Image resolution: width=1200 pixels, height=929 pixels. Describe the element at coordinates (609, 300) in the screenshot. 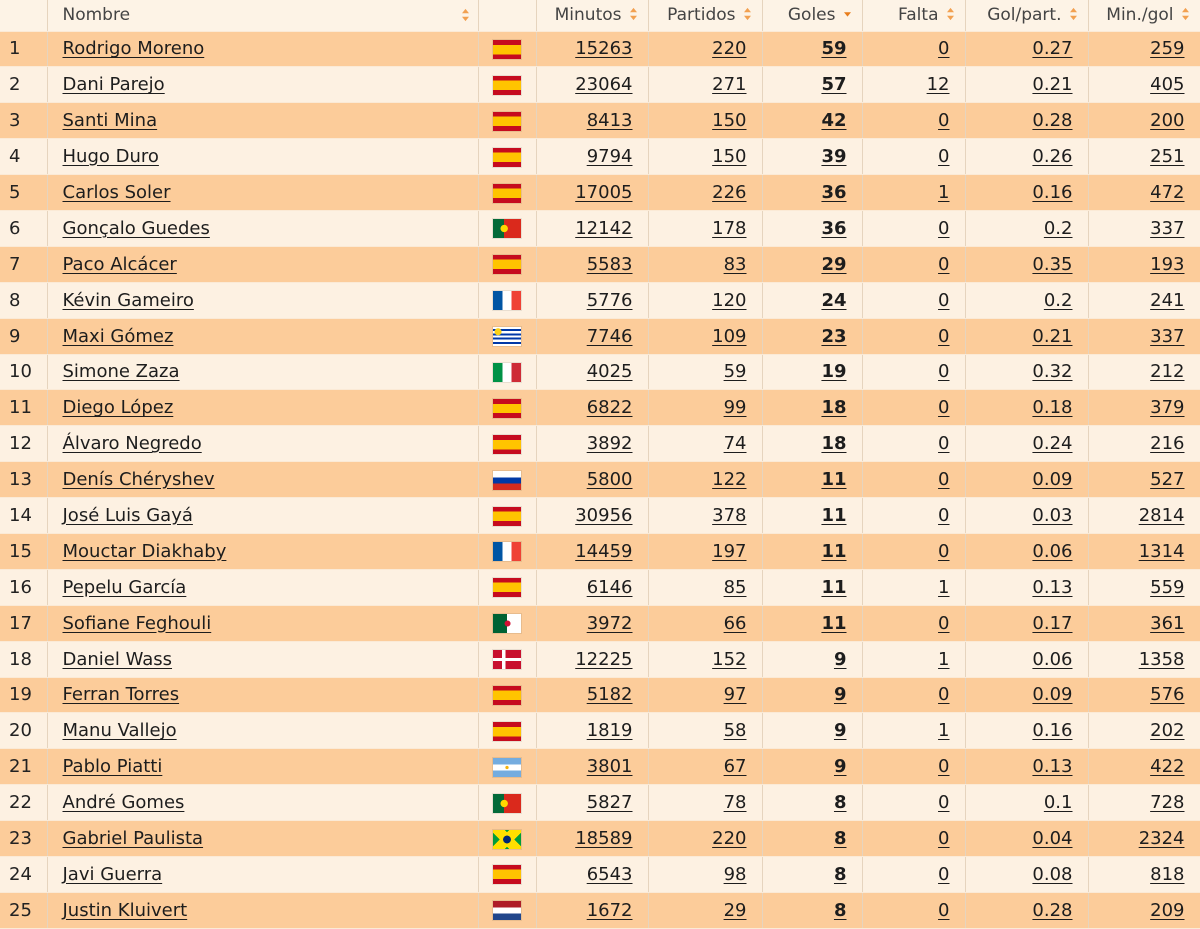

I see `minutes-link: 5776` at that location.